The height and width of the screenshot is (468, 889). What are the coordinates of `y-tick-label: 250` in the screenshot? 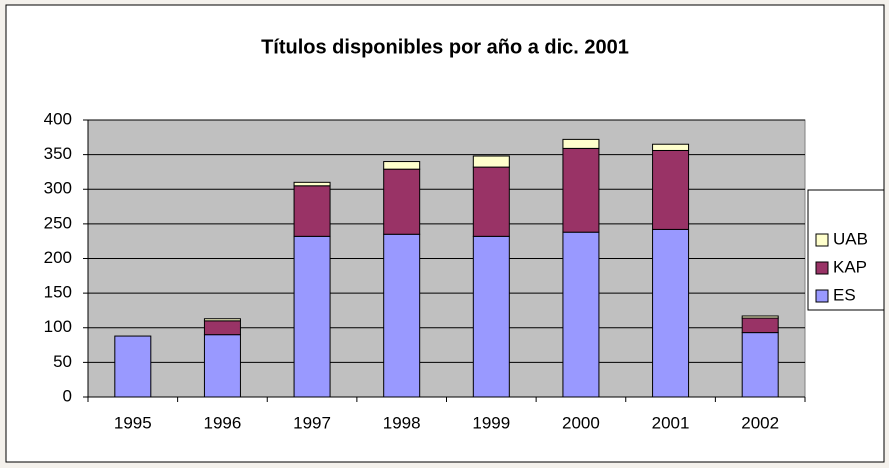 It's located at (58, 222).